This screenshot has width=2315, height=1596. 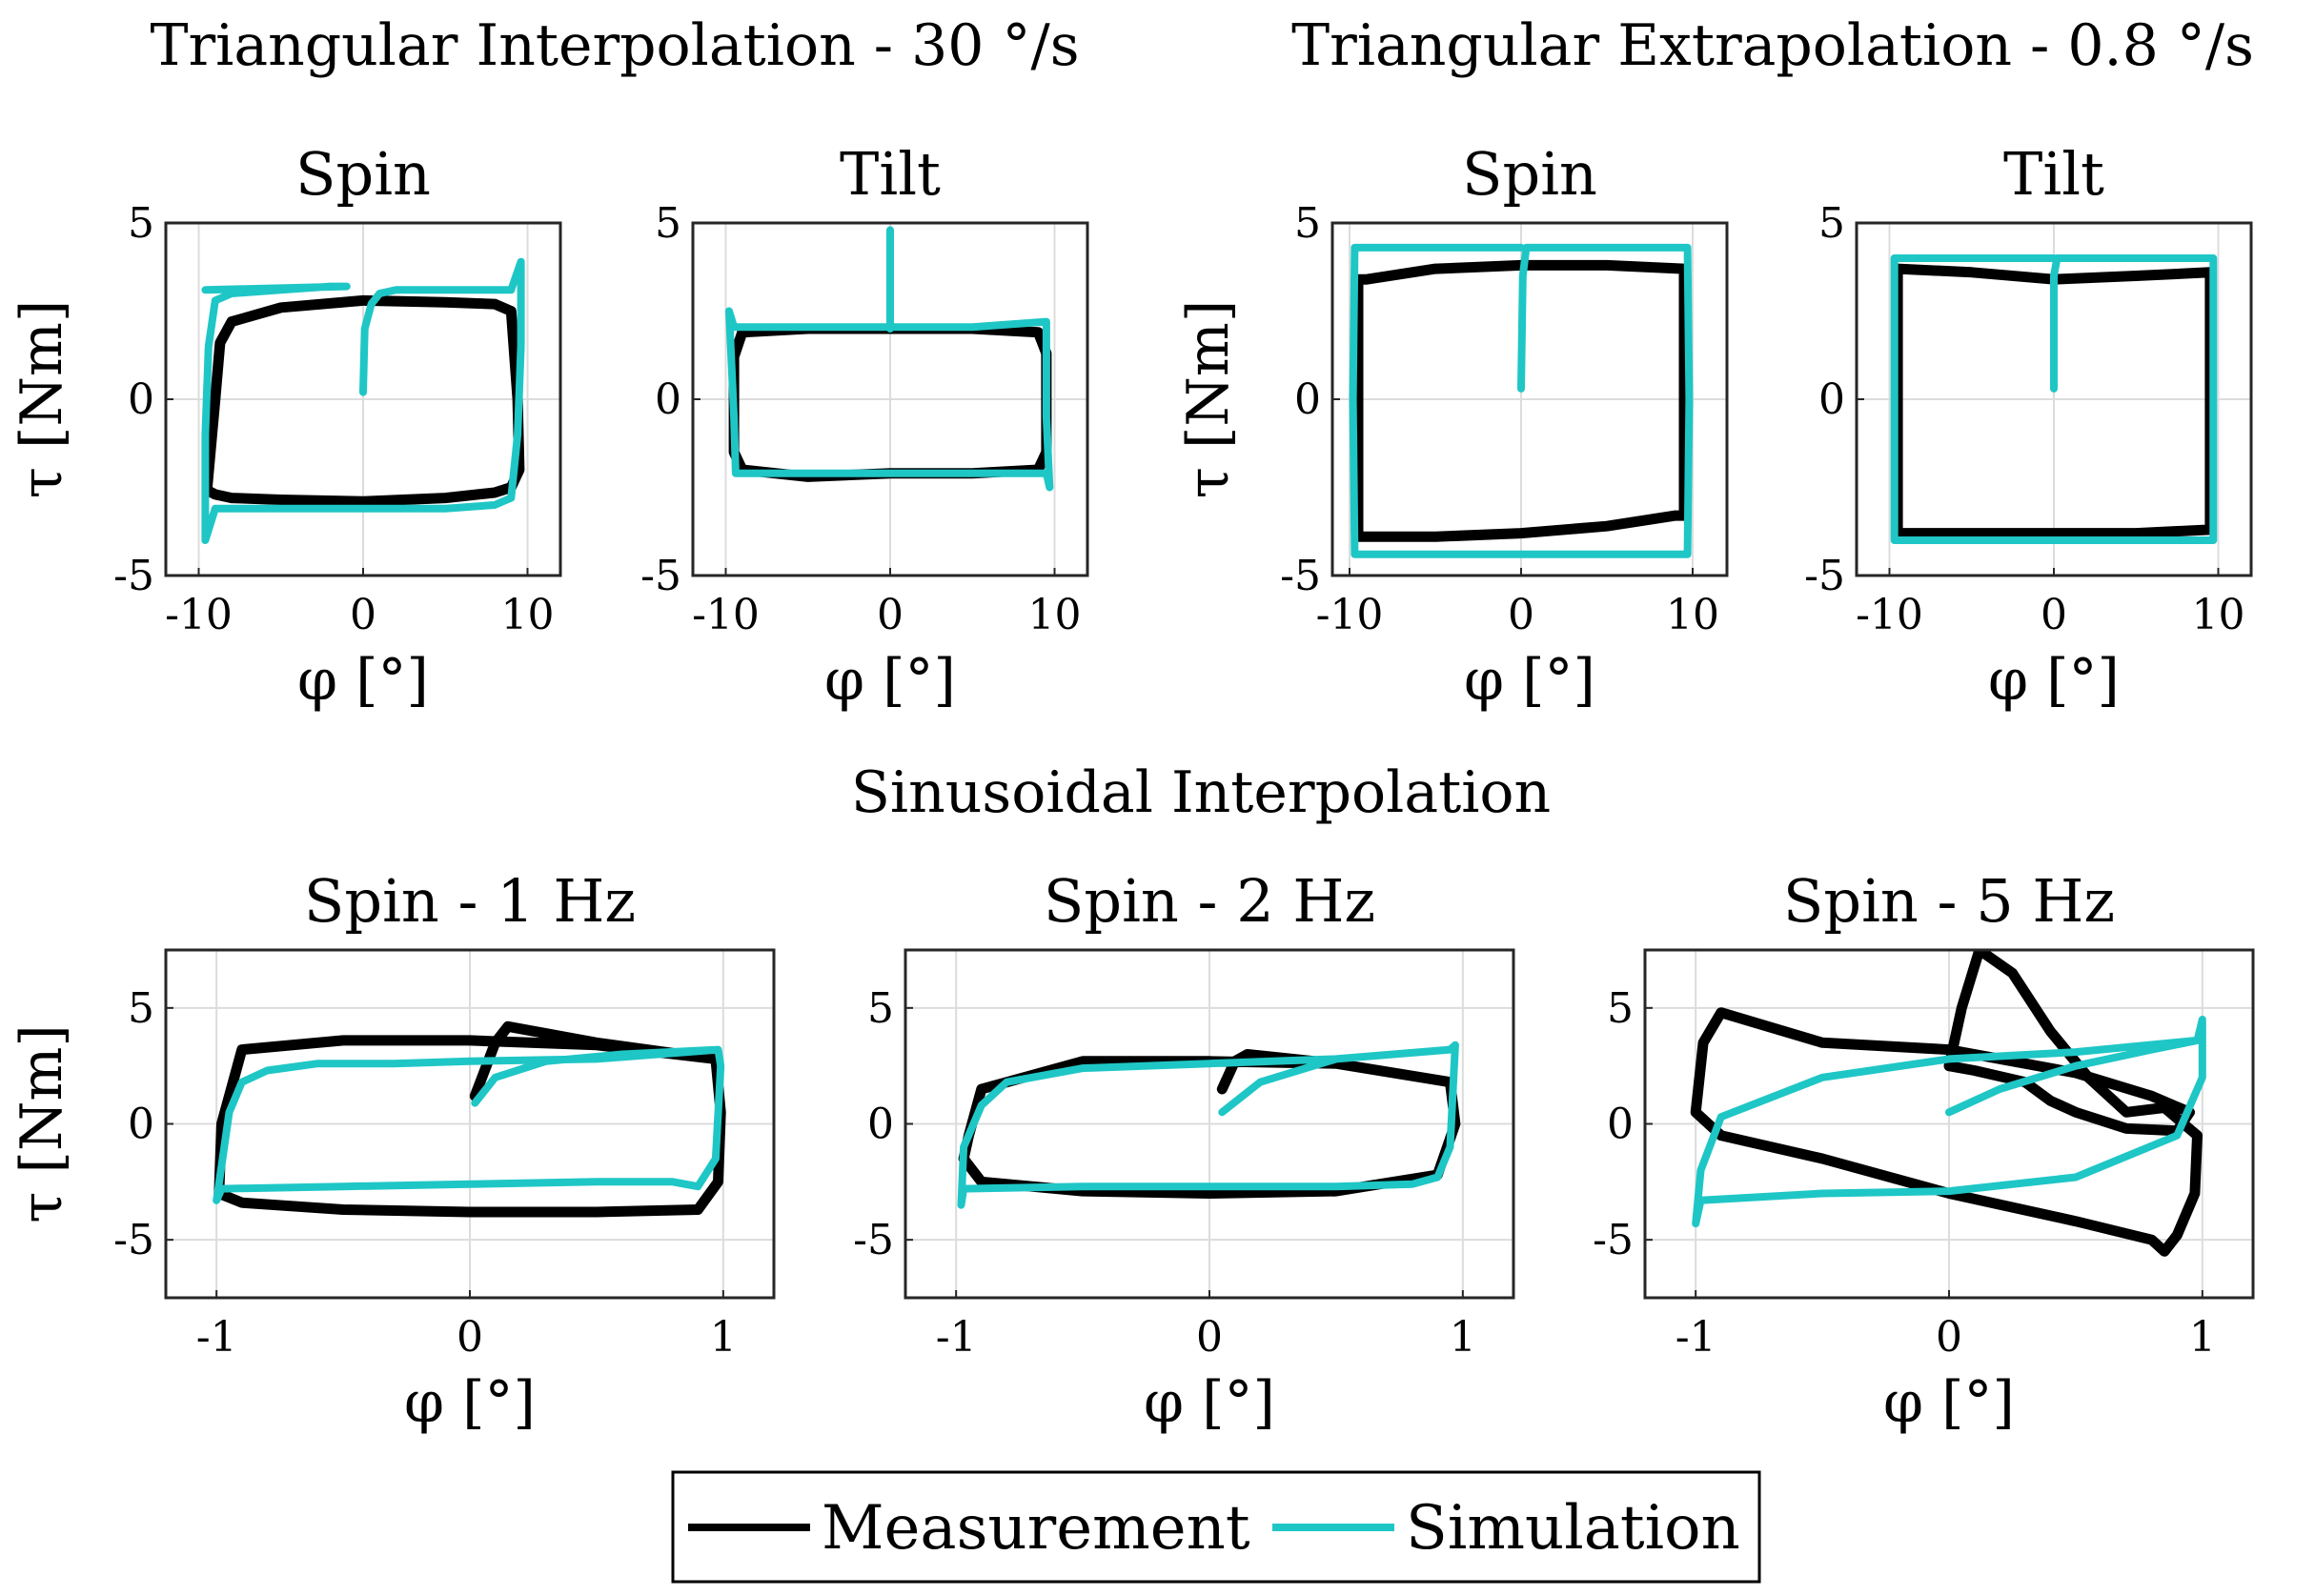 What do you see at coordinates (1573, 1528) in the screenshot?
I see `legend-simulation-label: Simulation` at bounding box center [1573, 1528].